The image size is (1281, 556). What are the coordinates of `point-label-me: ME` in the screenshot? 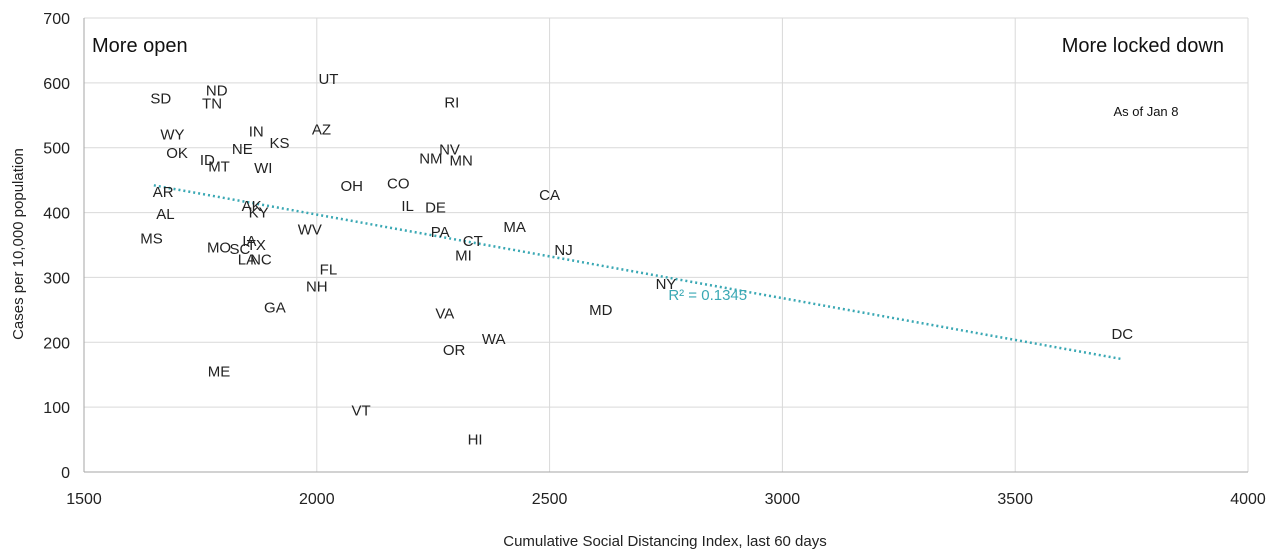 It's located at (219, 371).